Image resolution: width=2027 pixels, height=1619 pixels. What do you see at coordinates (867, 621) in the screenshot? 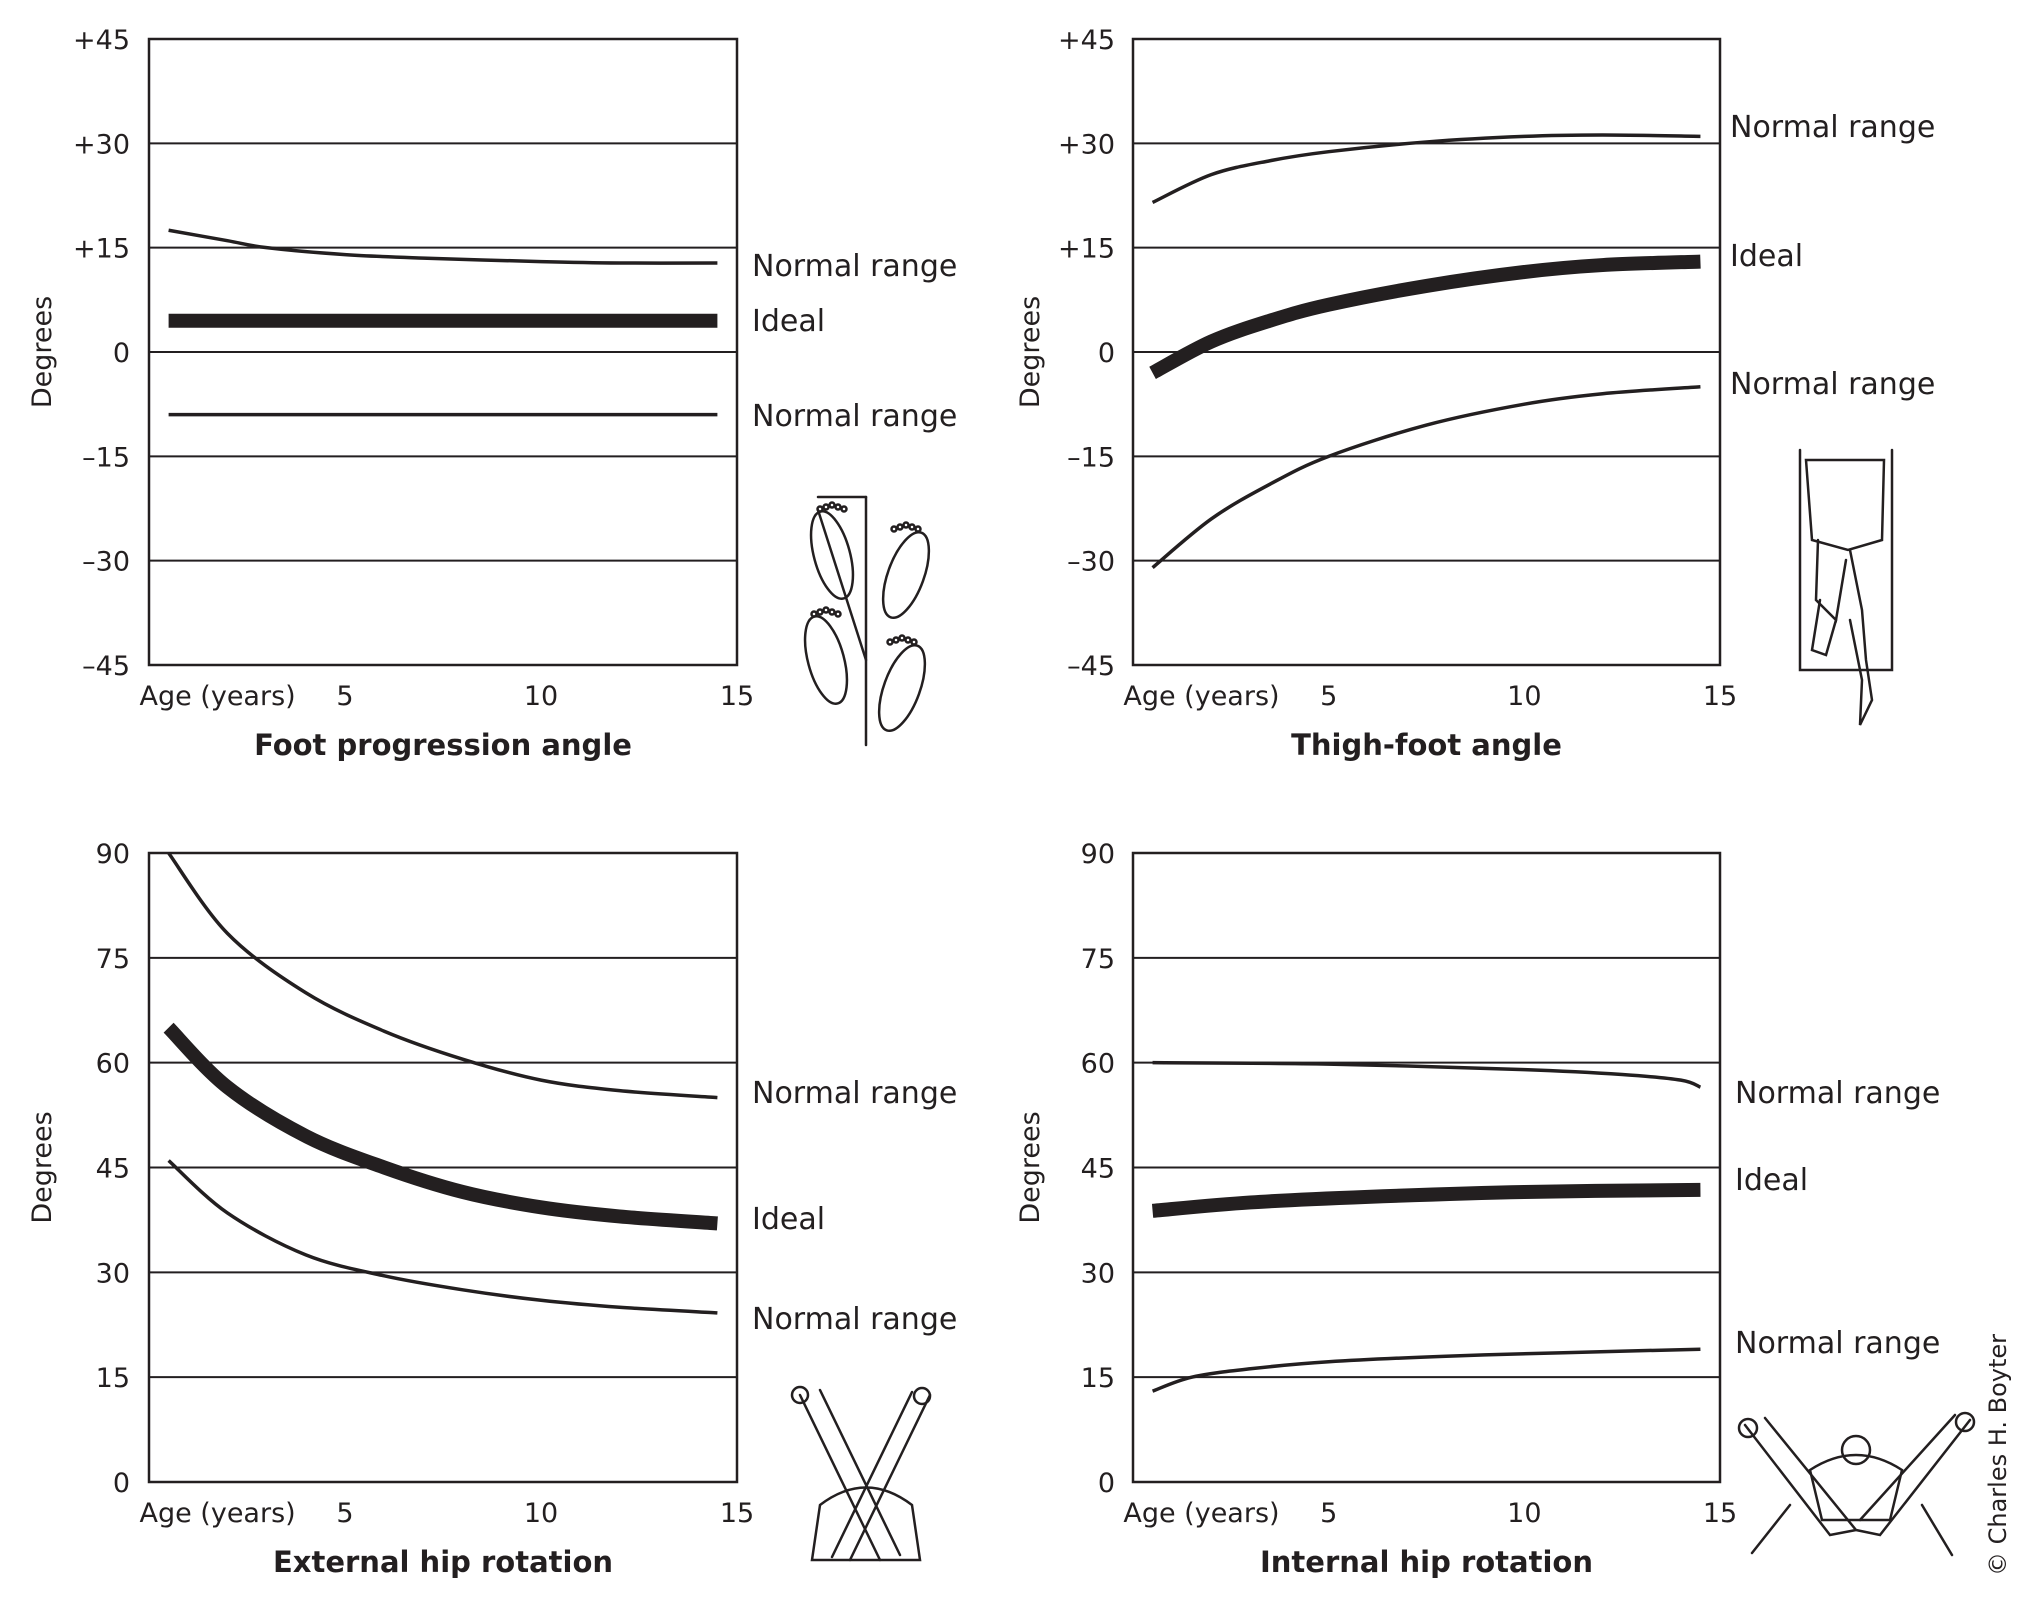
I see `feet-footprints-icon` at bounding box center [867, 621].